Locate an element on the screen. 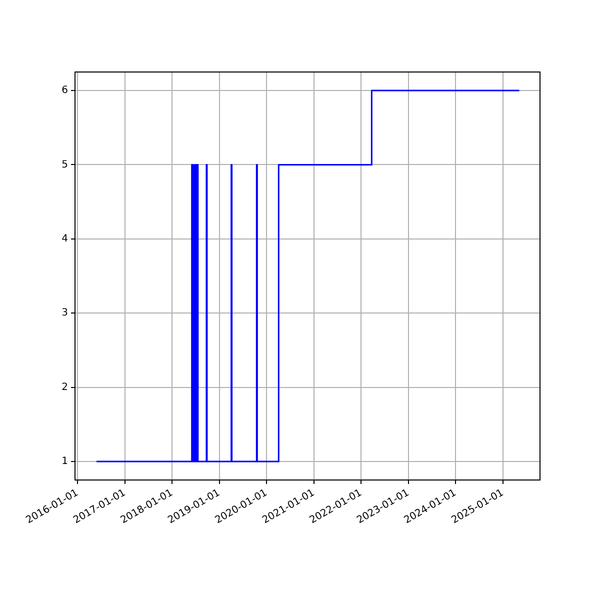 The width and height of the screenshot is (600, 600). y-tick-label: 6 is located at coordinates (65, 90).